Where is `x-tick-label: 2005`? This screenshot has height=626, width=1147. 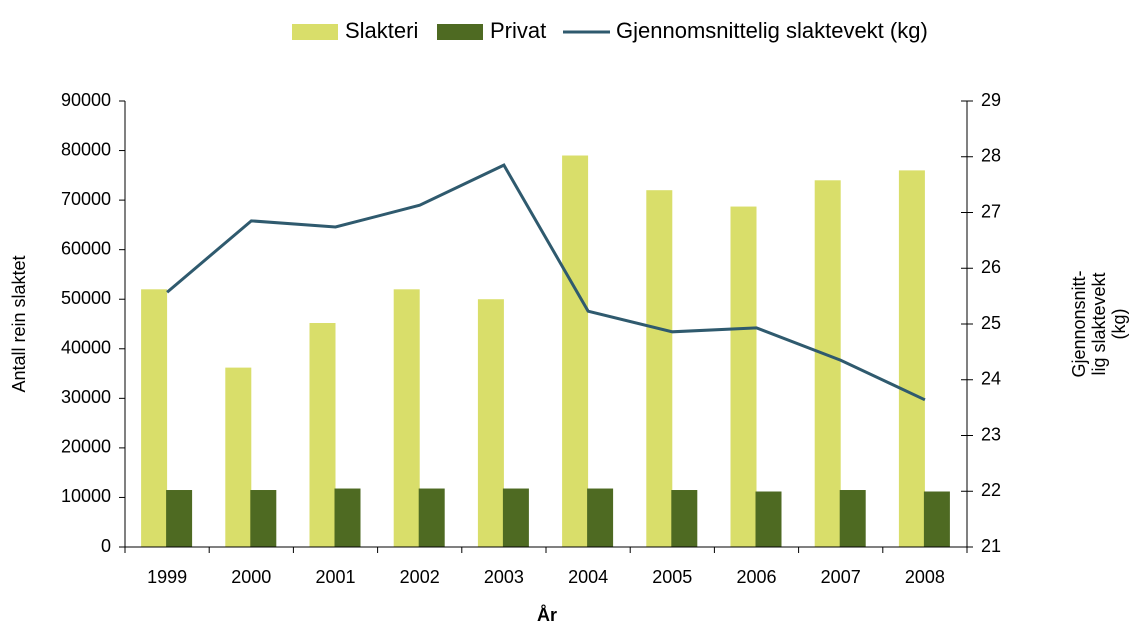
x-tick-label: 2005 is located at coordinates (672, 577).